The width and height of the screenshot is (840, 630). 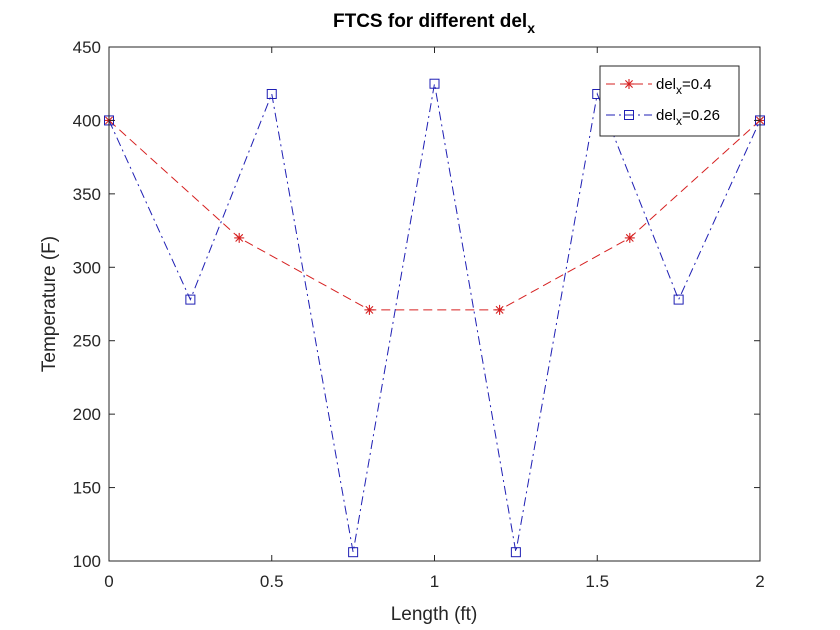 I want to click on chart-title-main: FTCS for different del, so click(x=430, y=21).